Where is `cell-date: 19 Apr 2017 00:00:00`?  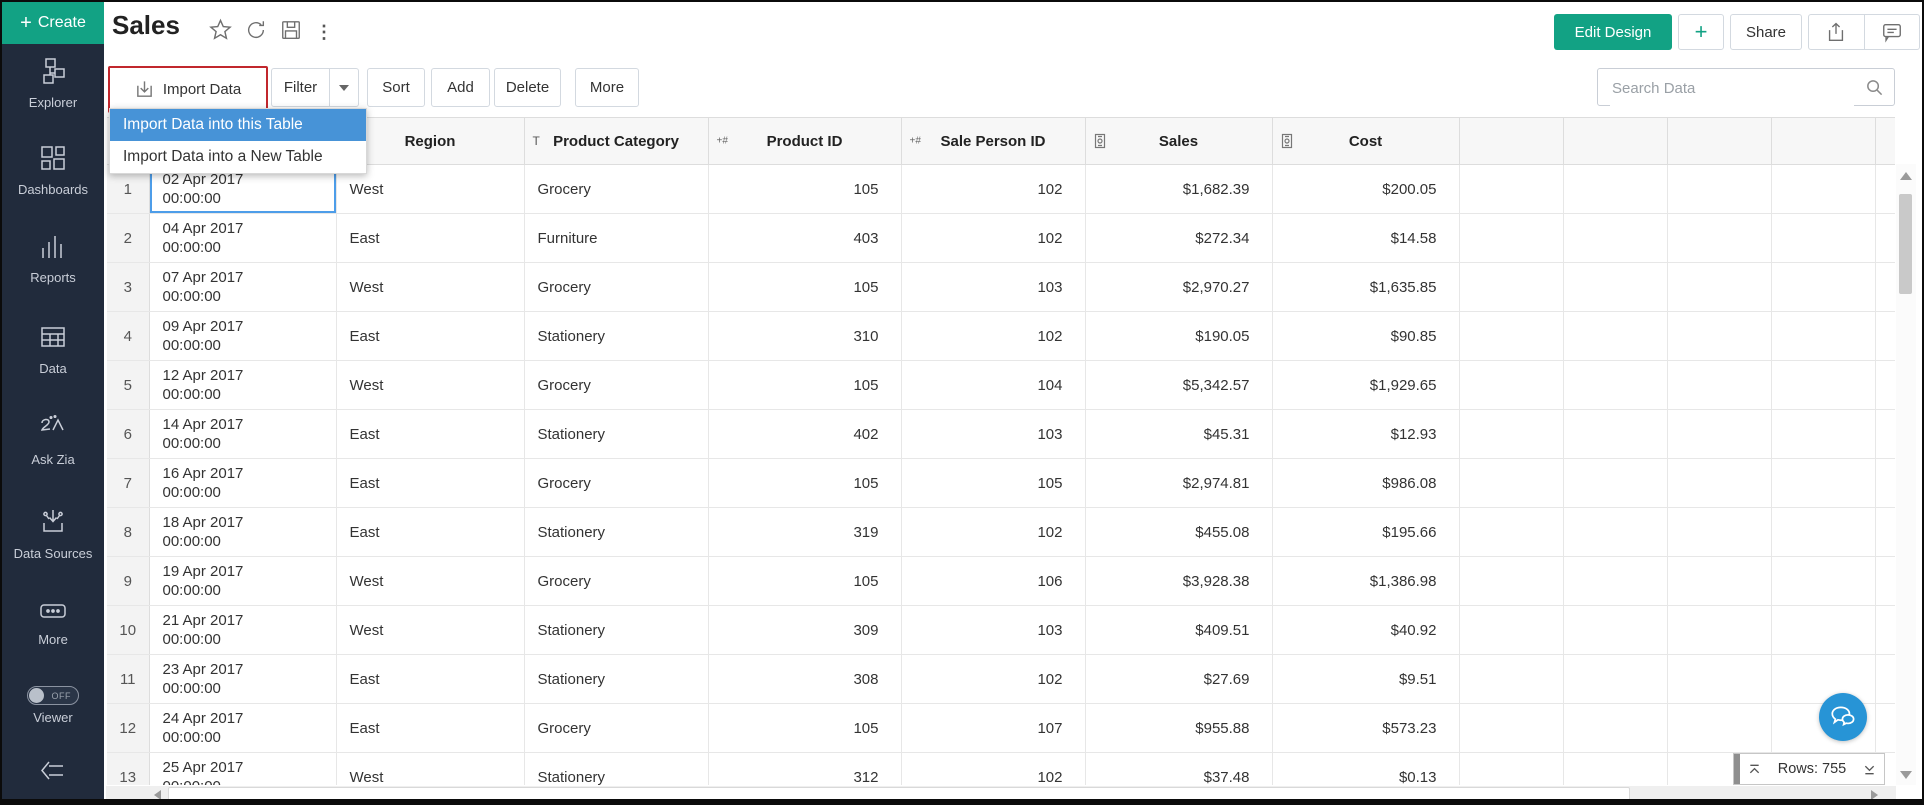 cell-date: 19 Apr 2017 00:00:00 is located at coordinates (243, 581).